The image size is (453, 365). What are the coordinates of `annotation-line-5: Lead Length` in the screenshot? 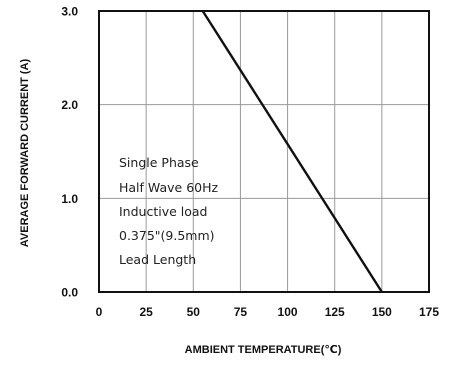 It's located at (157, 259).